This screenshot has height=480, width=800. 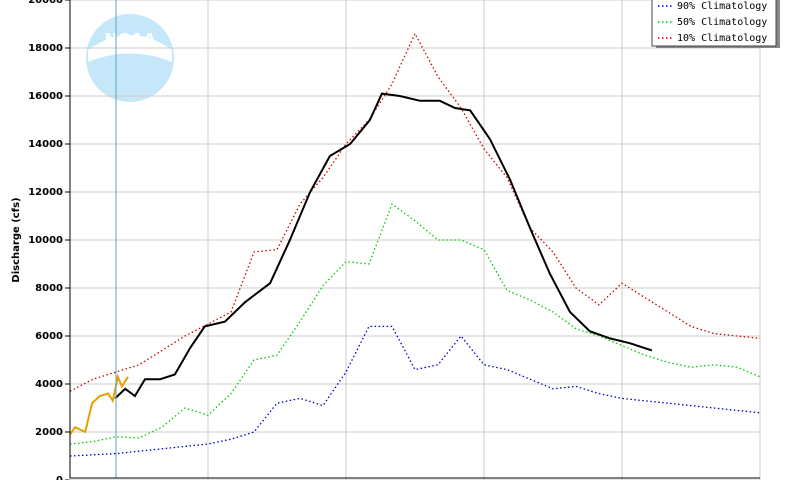 What do you see at coordinates (45, 240) in the screenshot?
I see `y-tick-label: 10000` at bounding box center [45, 240].